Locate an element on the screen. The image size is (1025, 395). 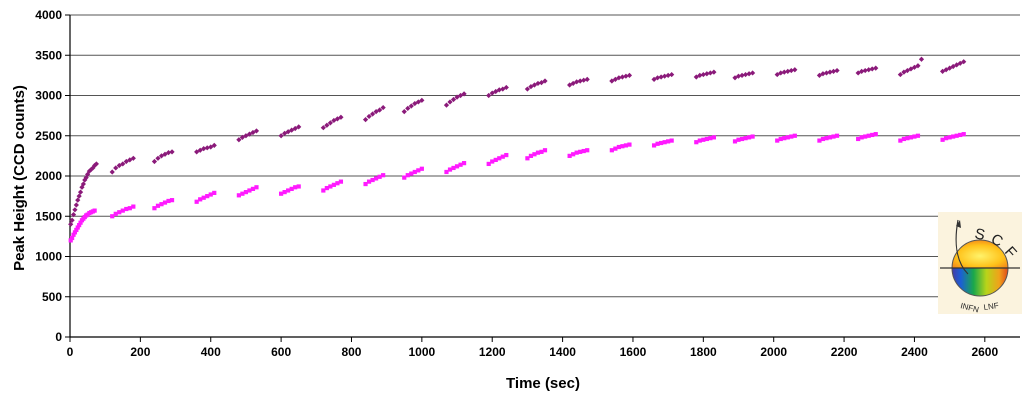
x-tick-label: 400 is located at coordinates (211, 352).